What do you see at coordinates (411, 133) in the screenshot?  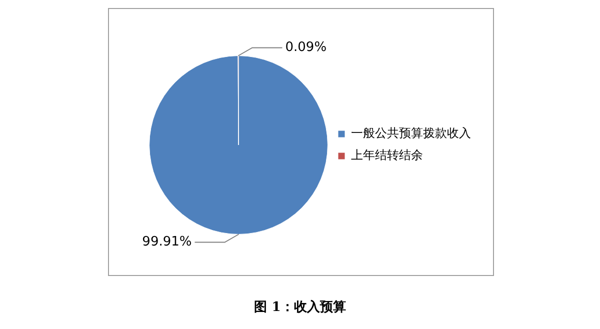 I see `legend-label: 一般公共预算拨款收入` at bounding box center [411, 133].